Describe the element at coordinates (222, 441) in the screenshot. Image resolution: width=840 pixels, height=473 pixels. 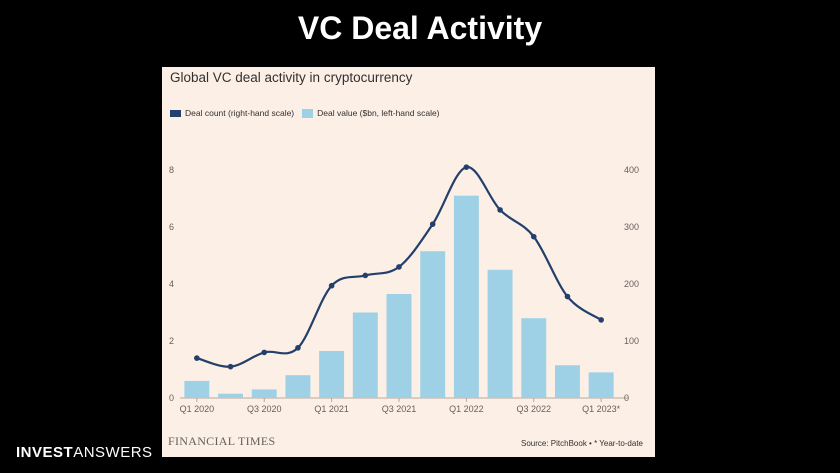
I see `publisher-logo: FINANCIAL TIMES` at that location.